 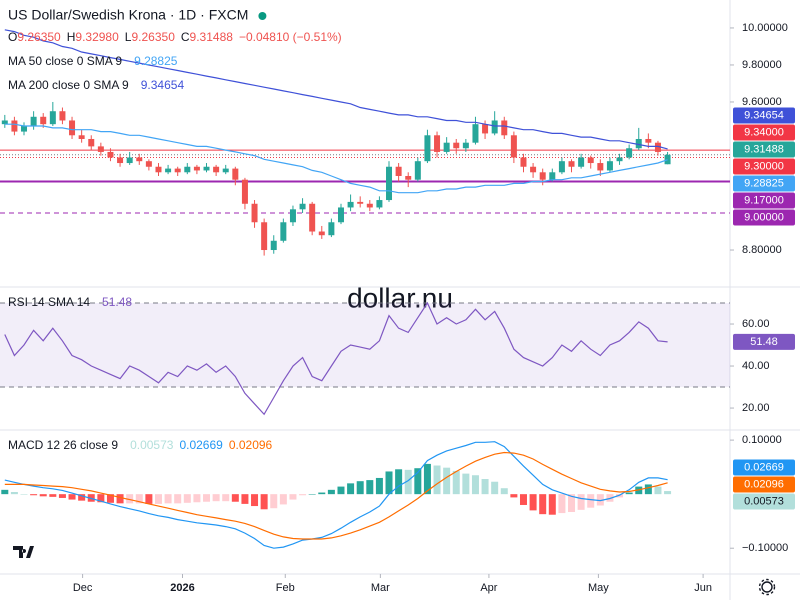 I want to click on price-label: 9.34654, so click(x=764, y=115).